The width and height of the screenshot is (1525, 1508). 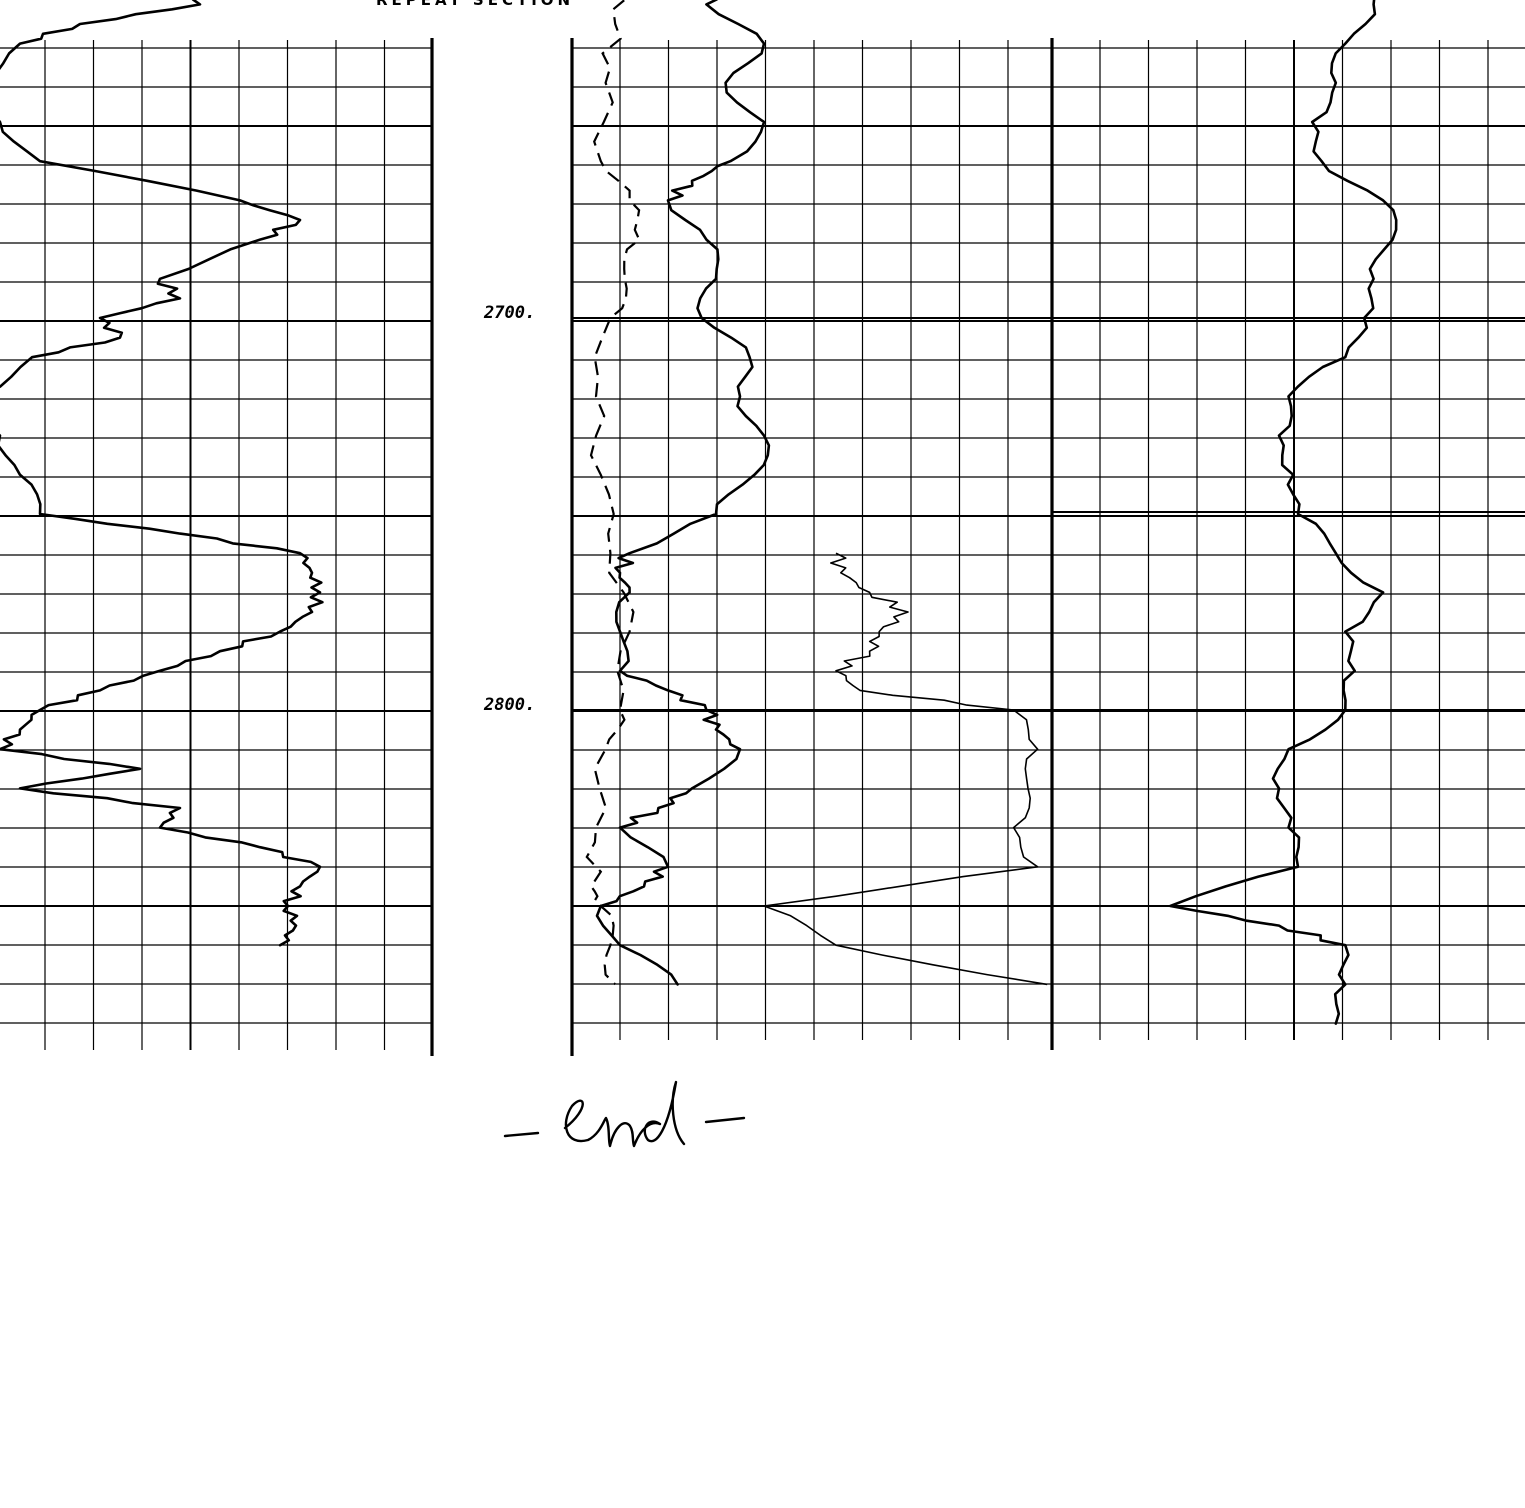 What do you see at coordinates (509, 313) in the screenshot?
I see `depth-label-2700: 2700.` at bounding box center [509, 313].